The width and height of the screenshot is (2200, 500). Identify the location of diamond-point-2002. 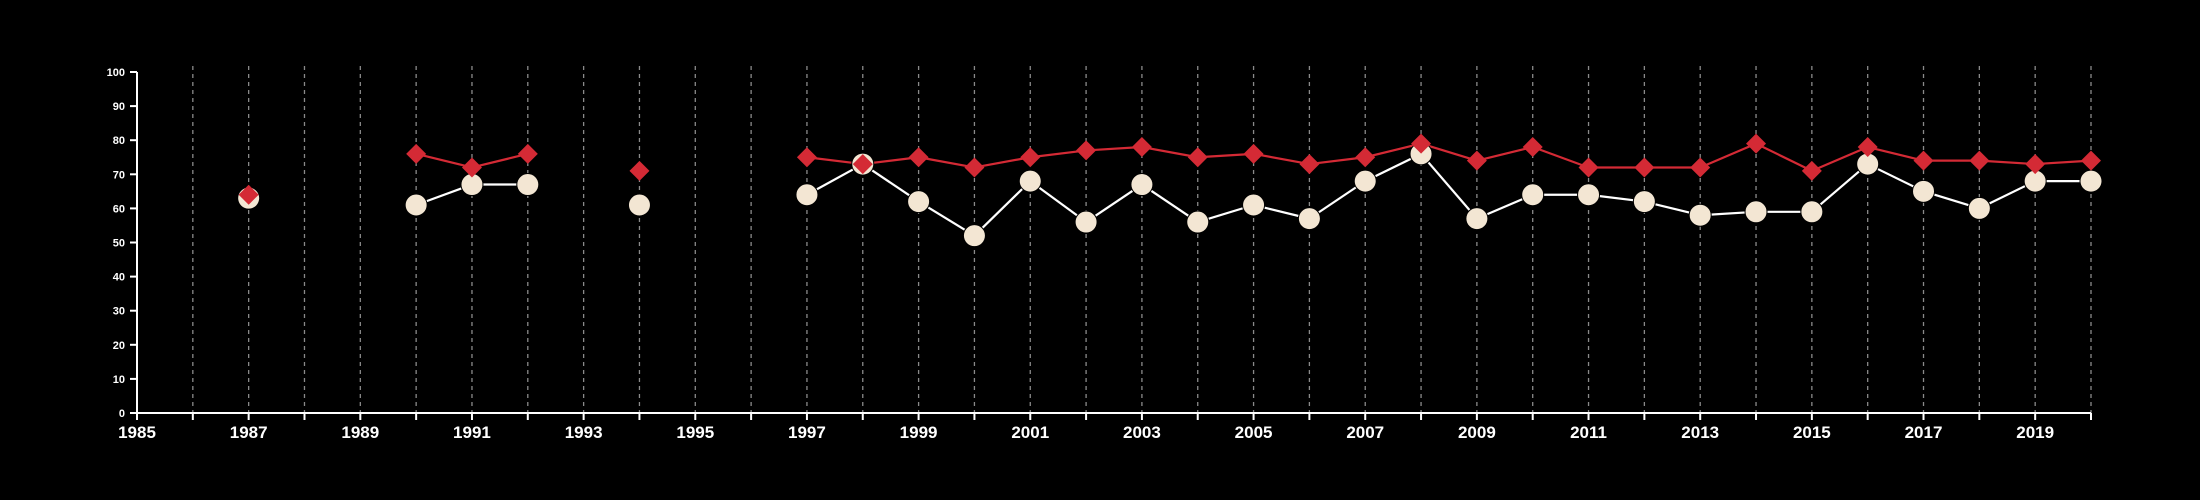
(1086, 150).